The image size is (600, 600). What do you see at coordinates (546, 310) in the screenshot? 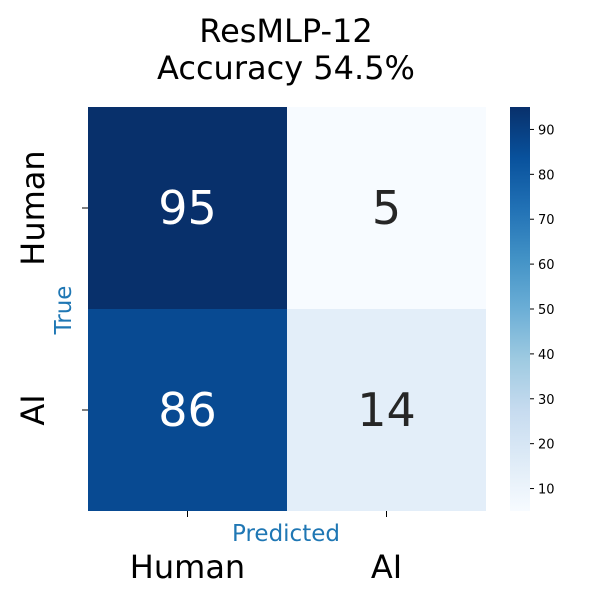
I see `colorbar-tick-label: 50` at bounding box center [546, 310].